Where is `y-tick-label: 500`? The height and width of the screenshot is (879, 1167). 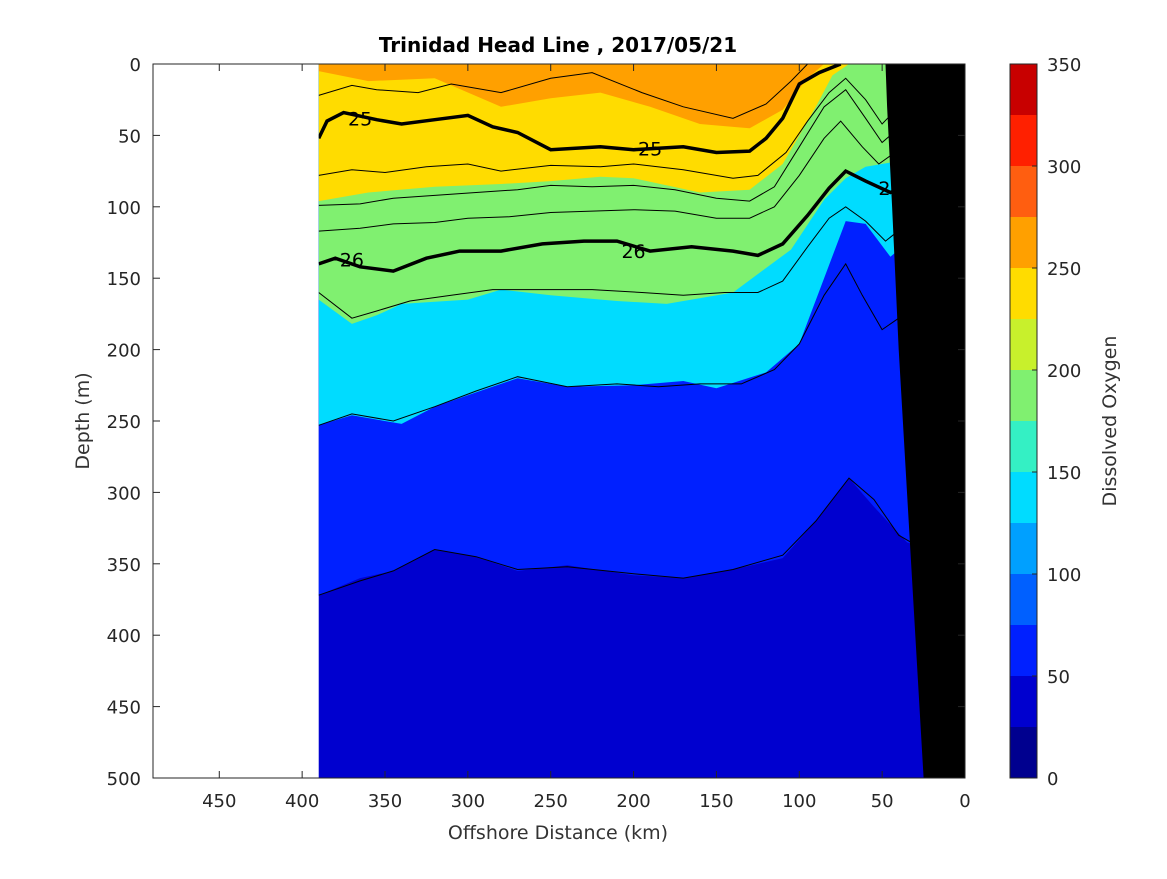
y-tick-label: 500 is located at coordinates (124, 779).